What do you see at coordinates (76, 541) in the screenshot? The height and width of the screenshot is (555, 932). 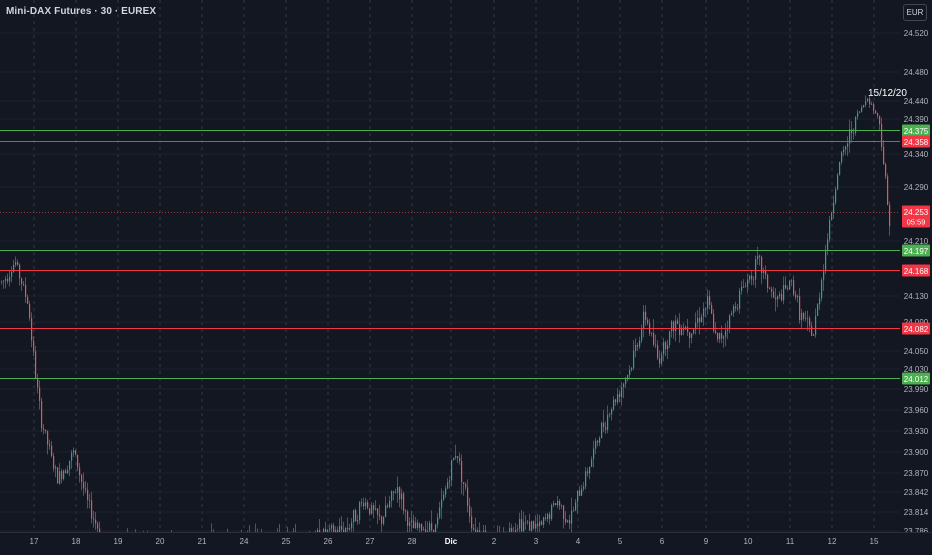 I see `x-tick-label-18: 18` at bounding box center [76, 541].